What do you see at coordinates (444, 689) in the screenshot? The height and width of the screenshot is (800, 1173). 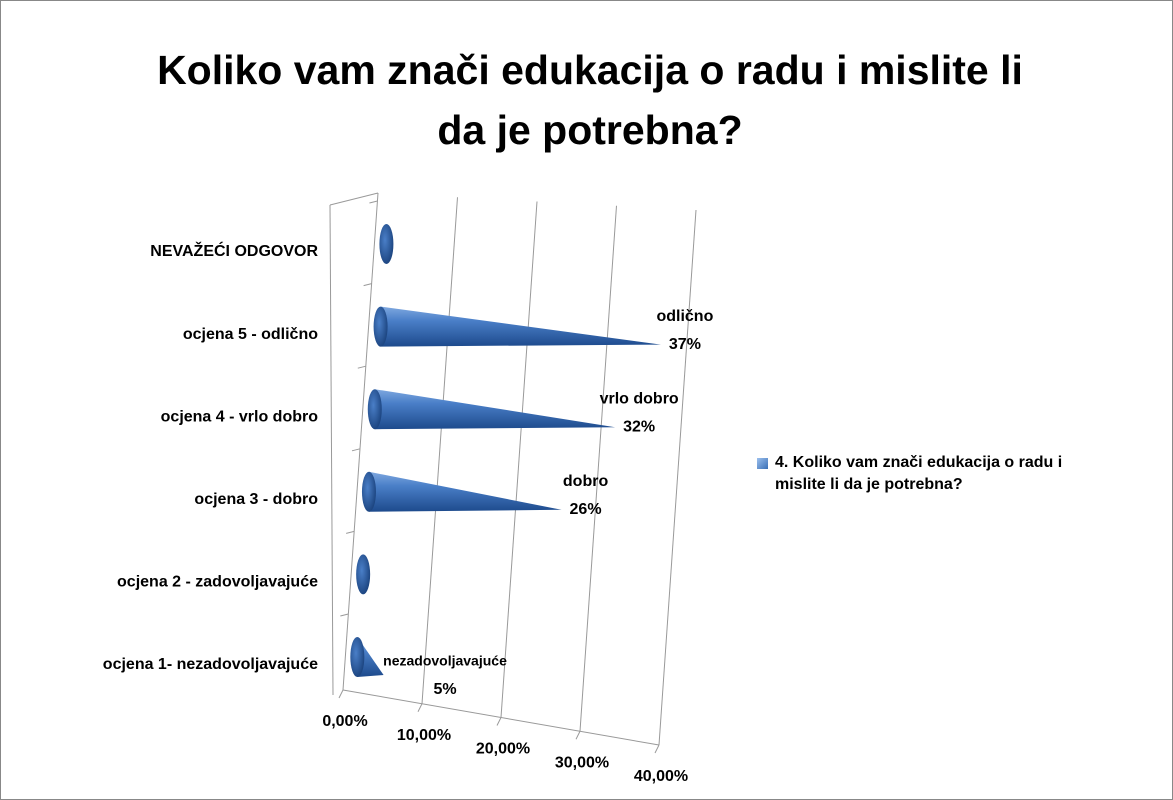 I see `data-label: 5%` at bounding box center [444, 689].